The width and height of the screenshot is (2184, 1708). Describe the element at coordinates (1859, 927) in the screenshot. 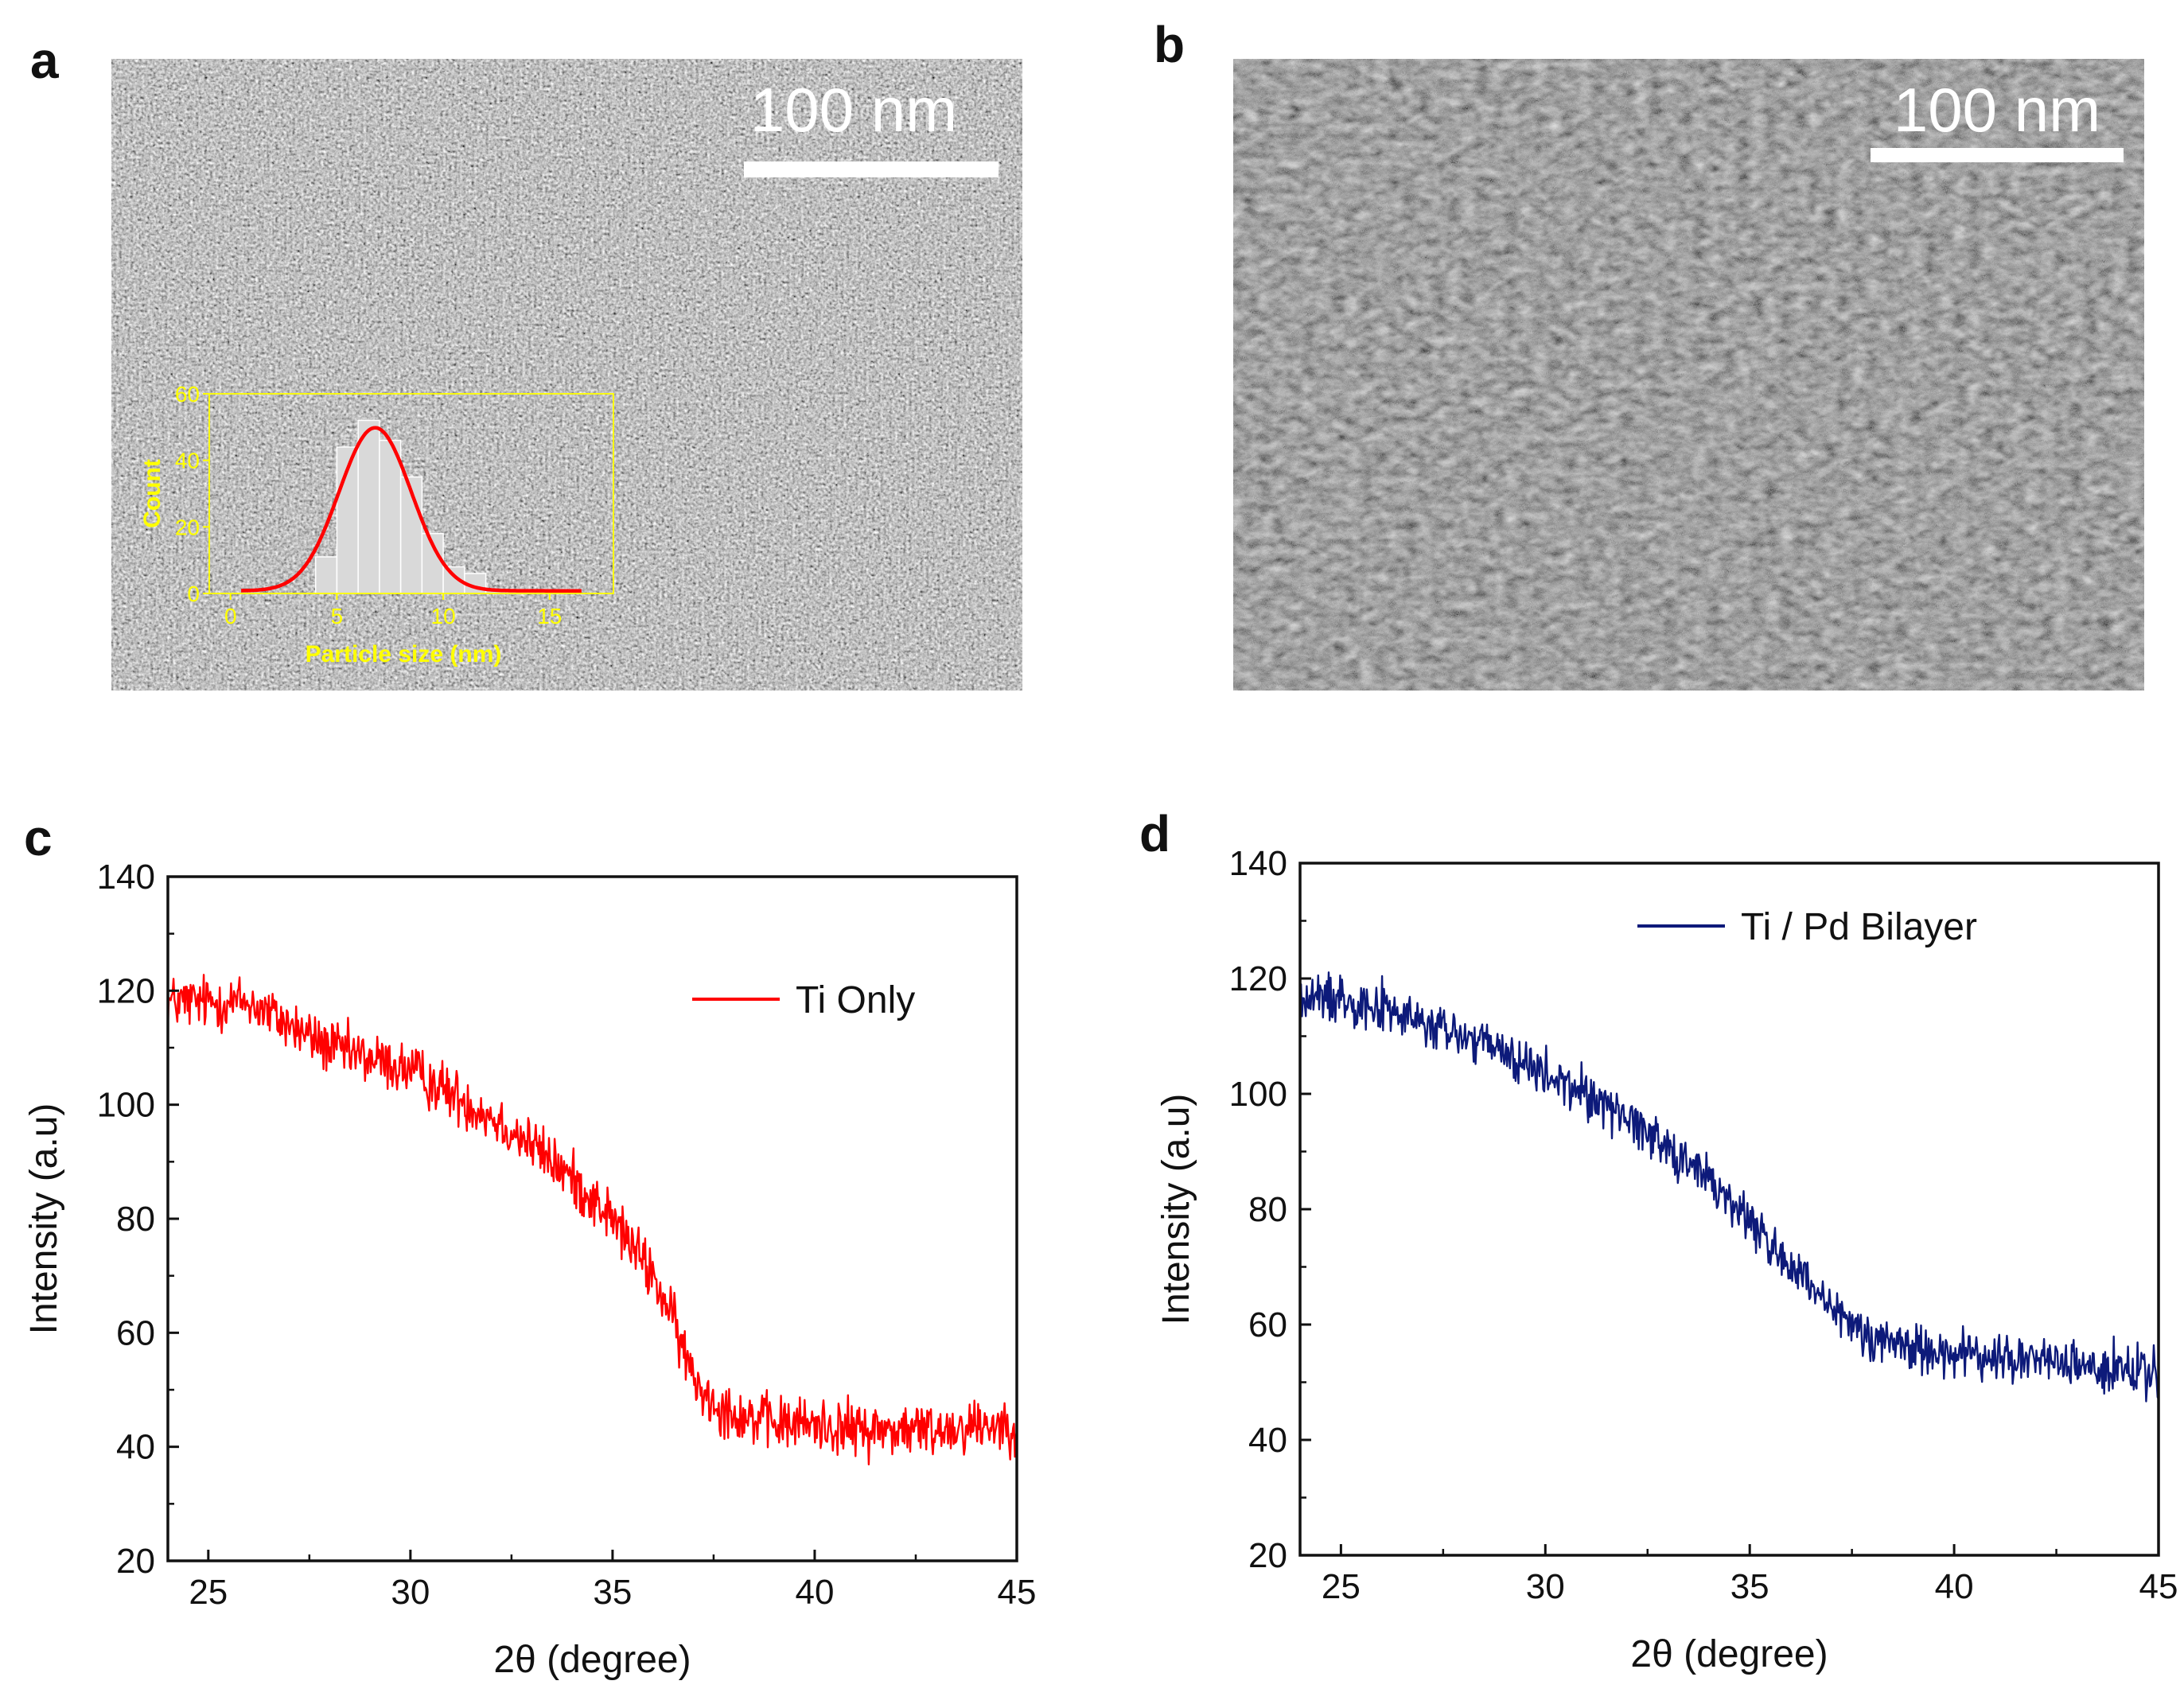

I see `legend-label-0: Ti / Pd Bilayer` at that location.